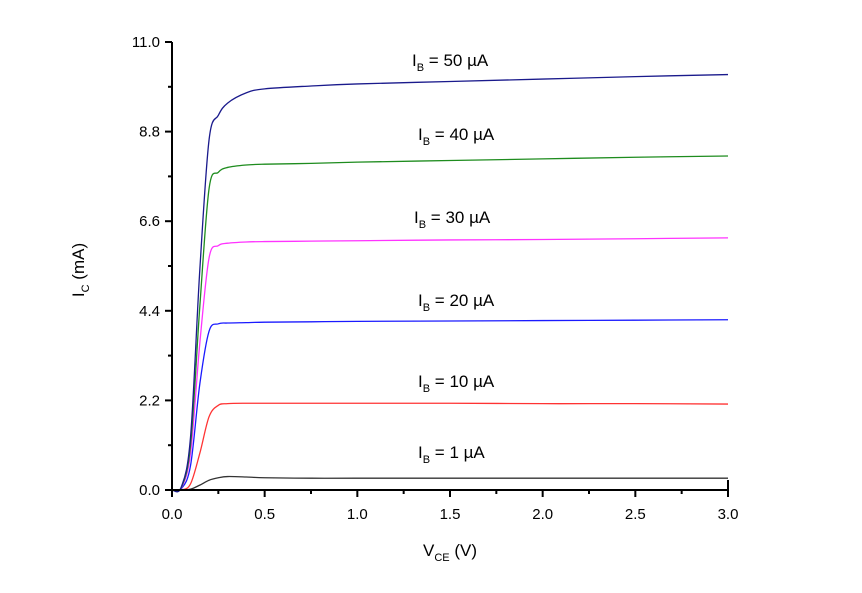 This screenshot has width=862, height=593. Describe the element at coordinates (456, 383) in the screenshot. I see `series-label: IB = 10 µA` at that location.